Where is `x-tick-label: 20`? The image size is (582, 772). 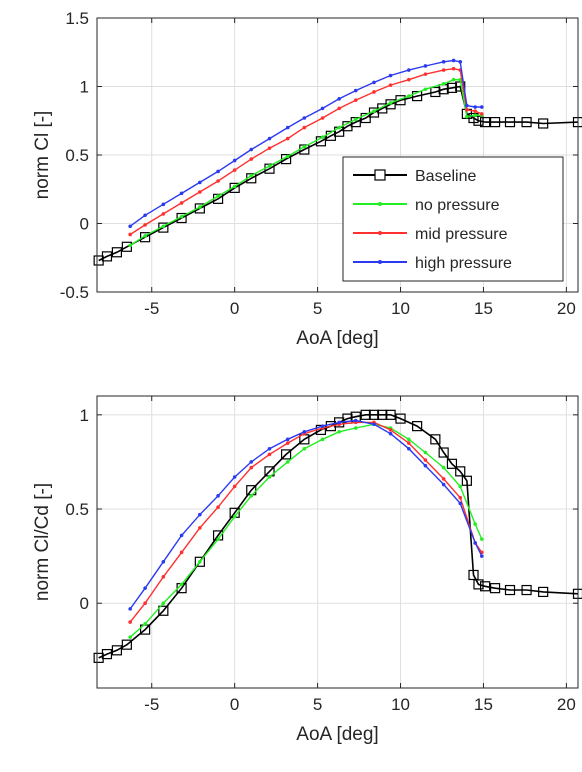
x-tick-label: 20 is located at coordinates (566, 308).